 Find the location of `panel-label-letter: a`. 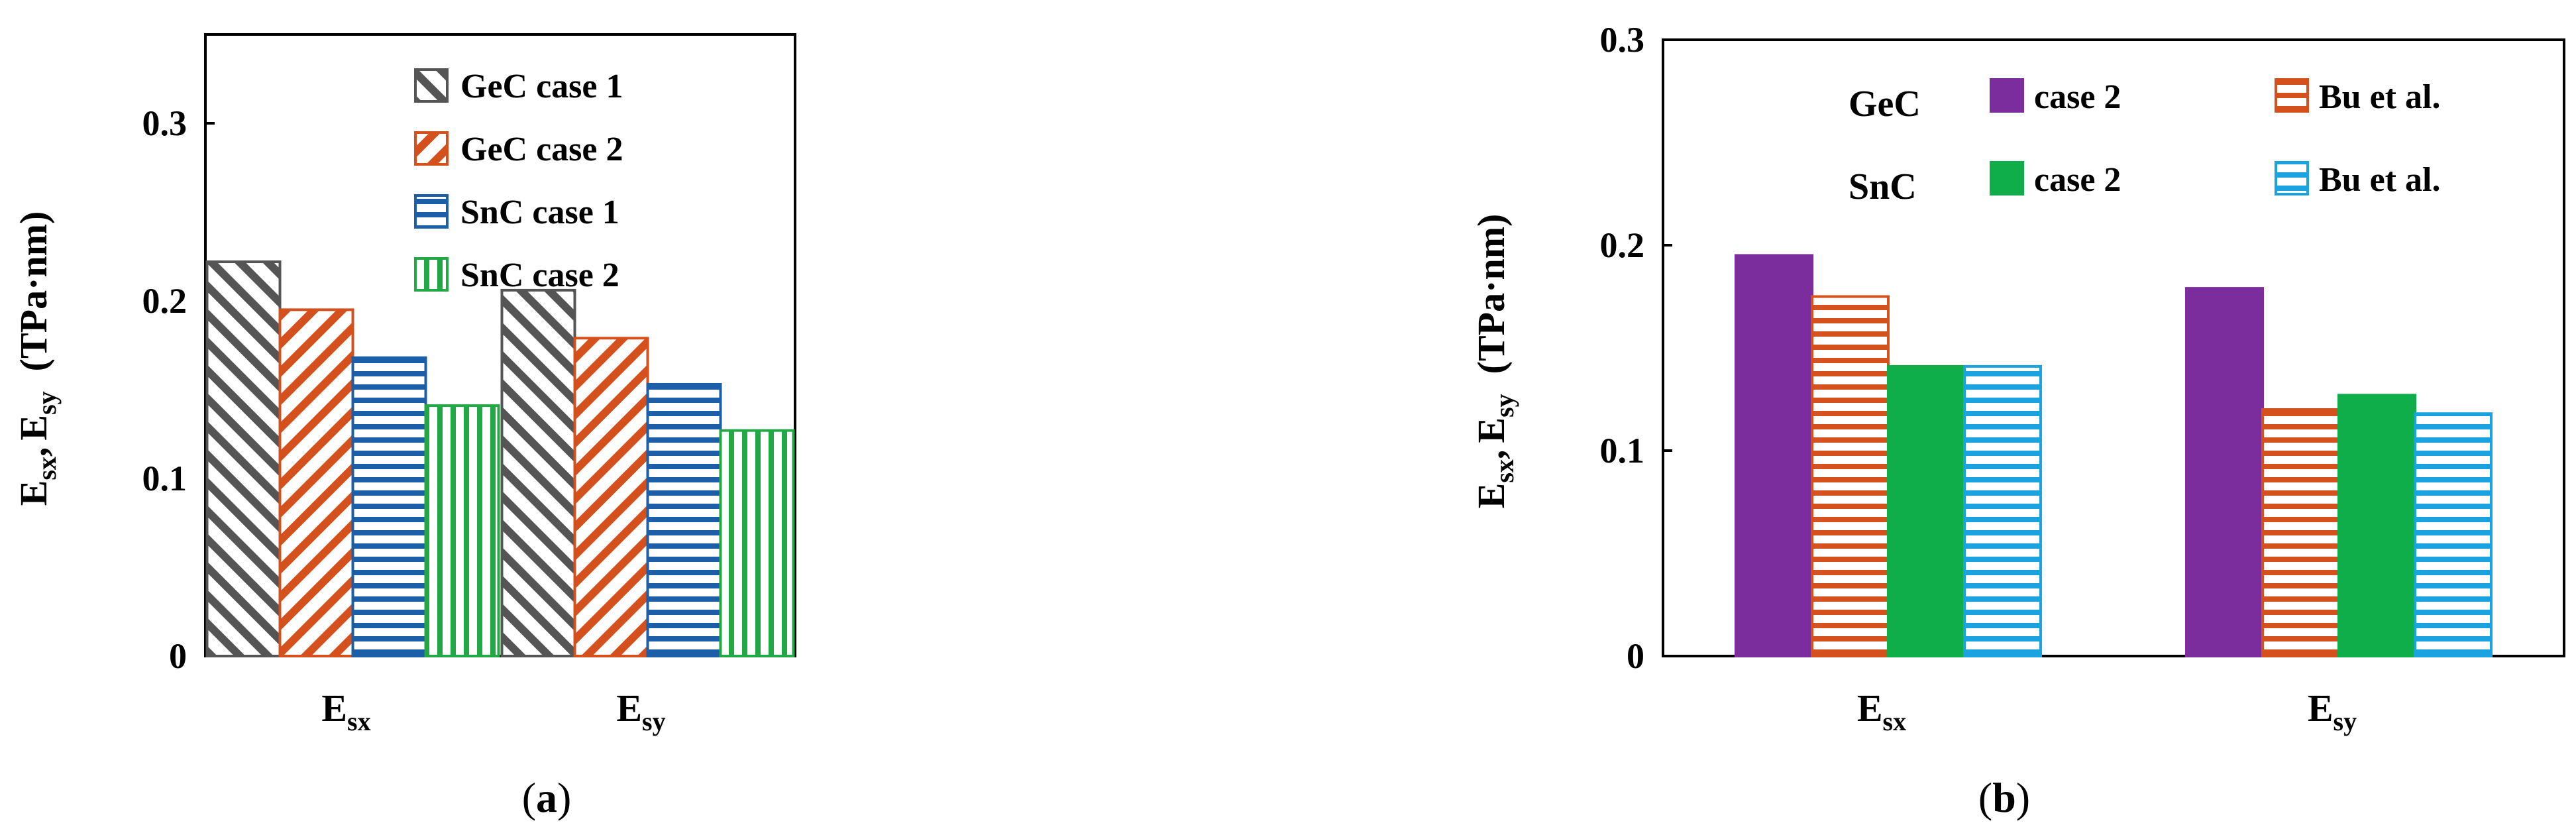

panel-label-letter: a is located at coordinates (546, 797).